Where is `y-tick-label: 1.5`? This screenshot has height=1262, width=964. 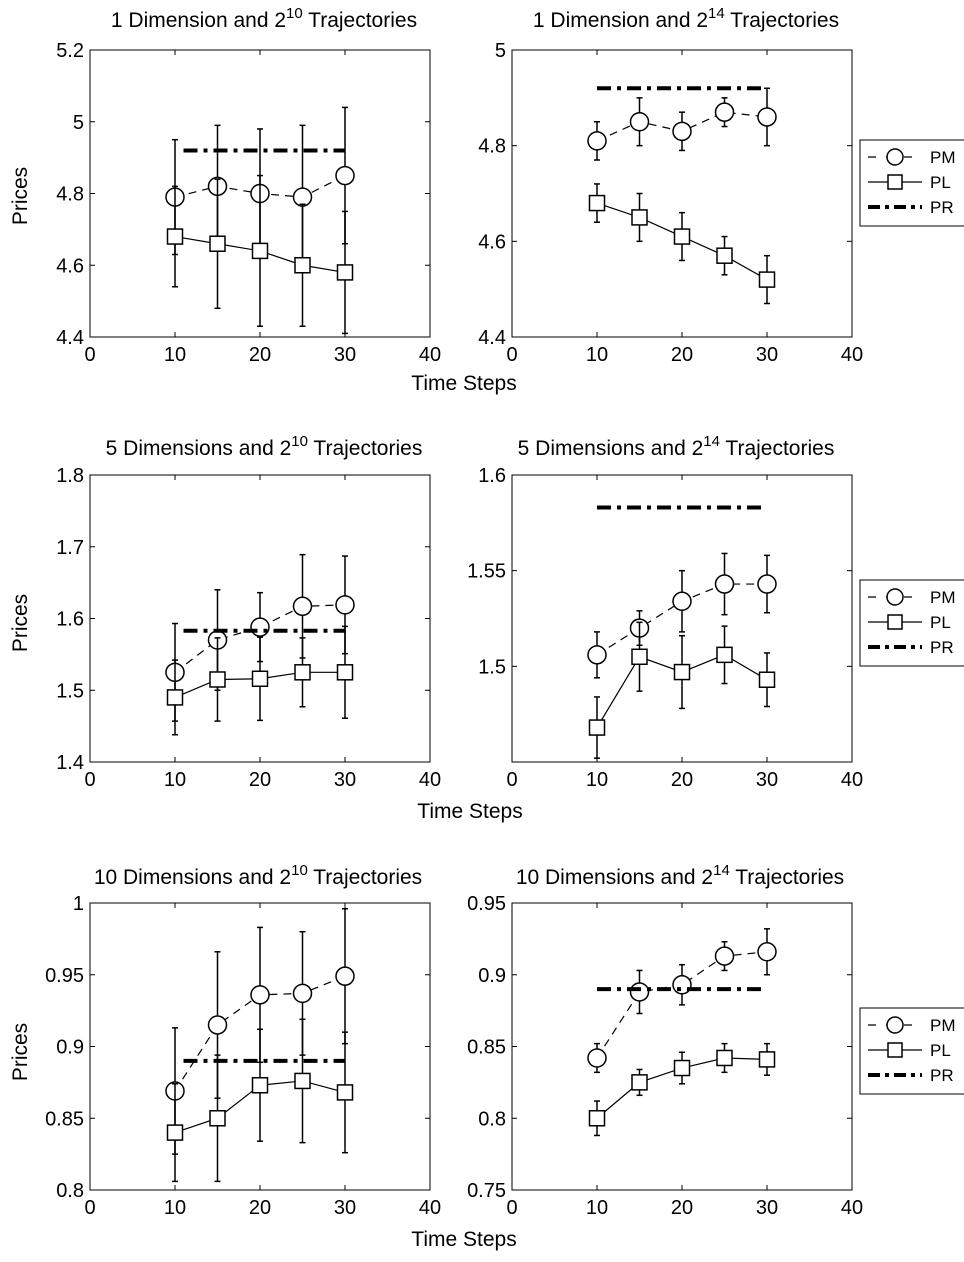
y-tick-label: 1.5 is located at coordinates (70, 691).